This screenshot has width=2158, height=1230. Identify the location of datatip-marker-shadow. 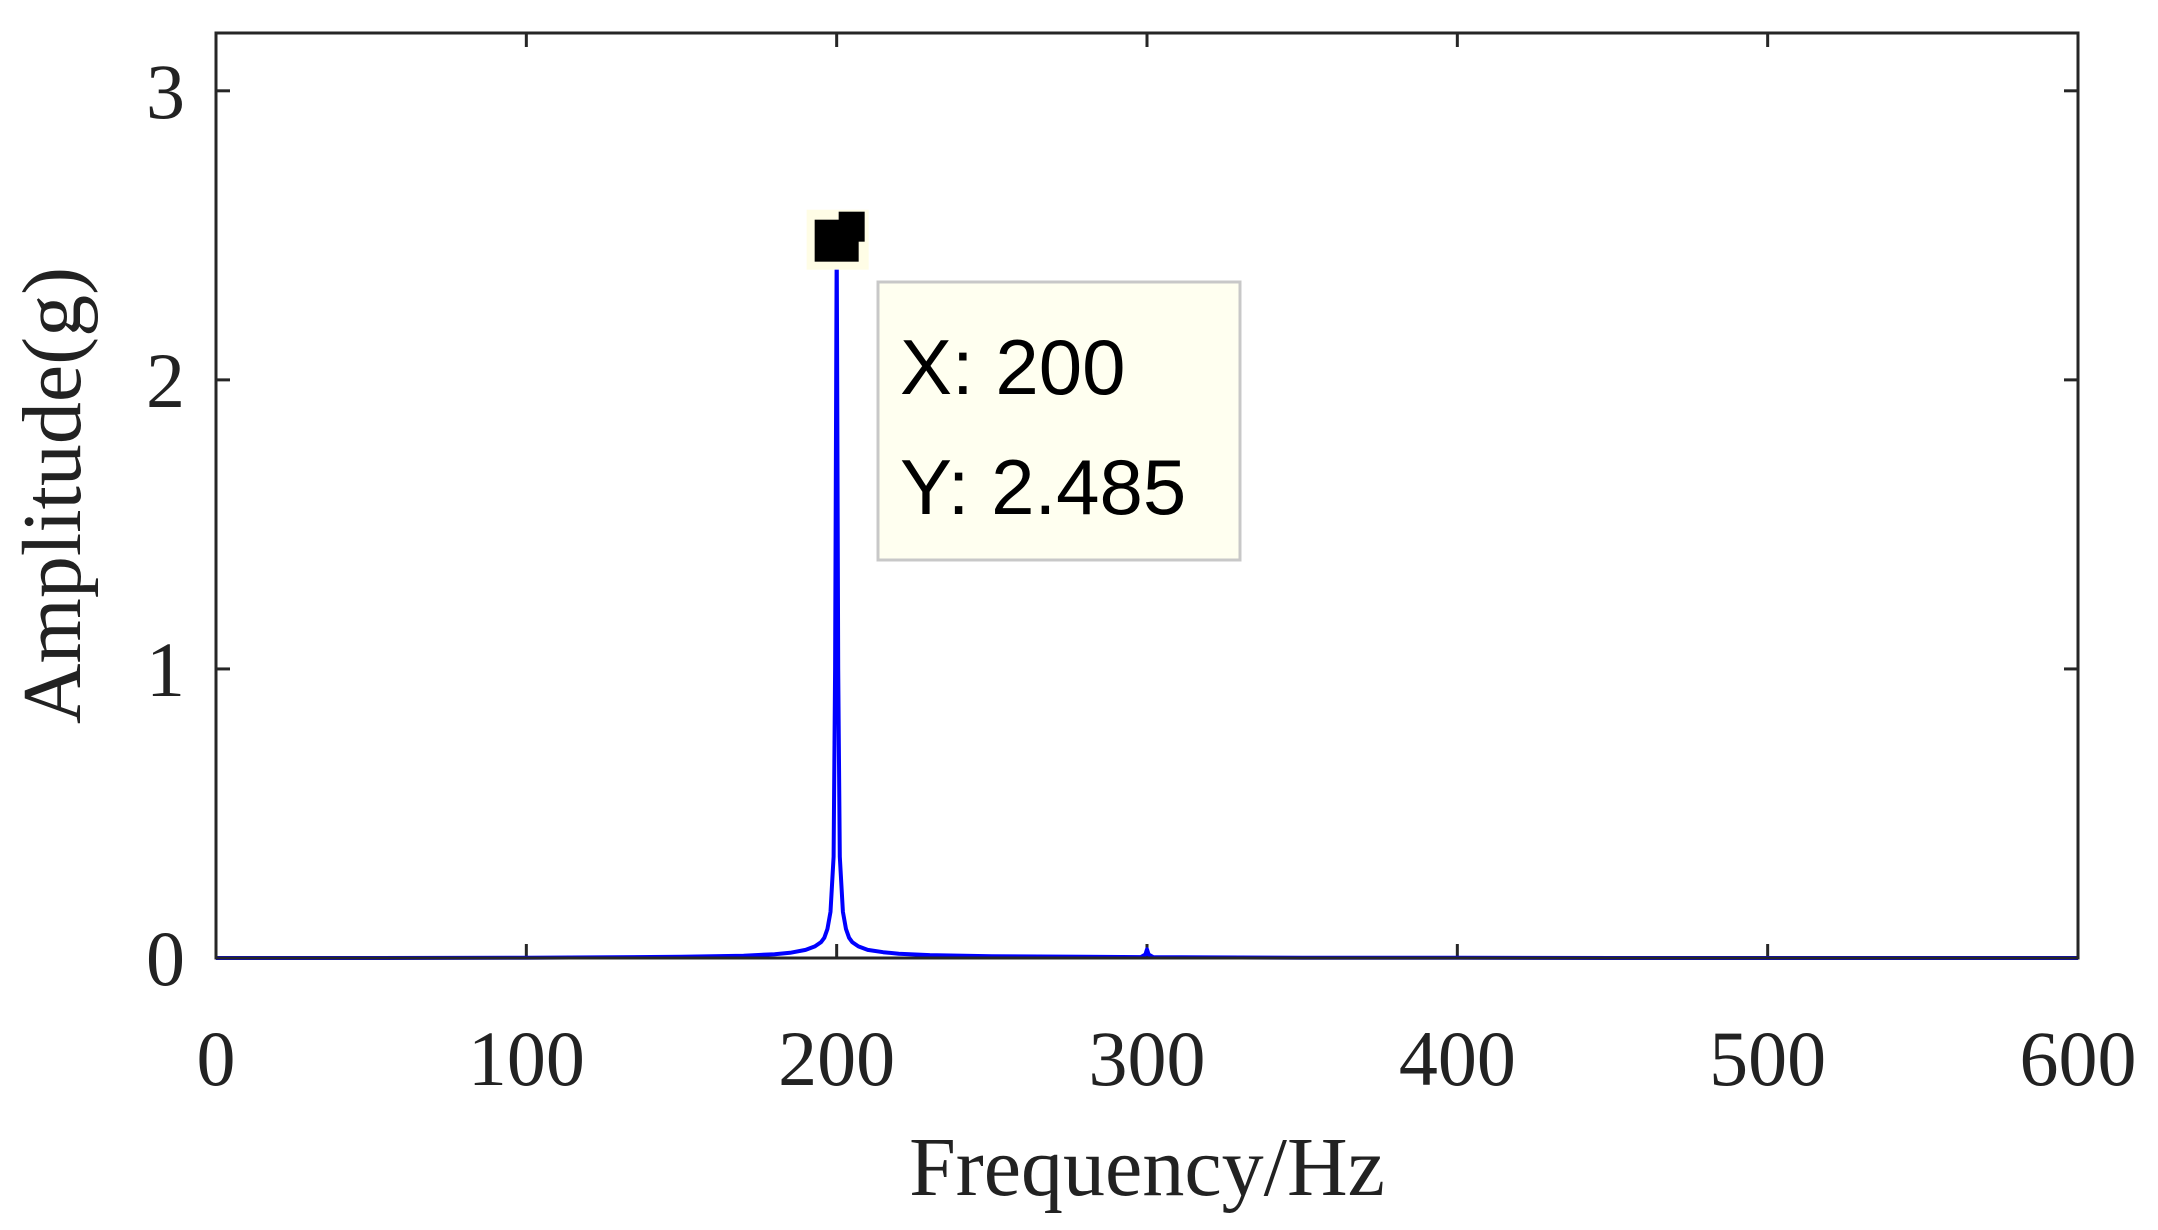
(851, 226).